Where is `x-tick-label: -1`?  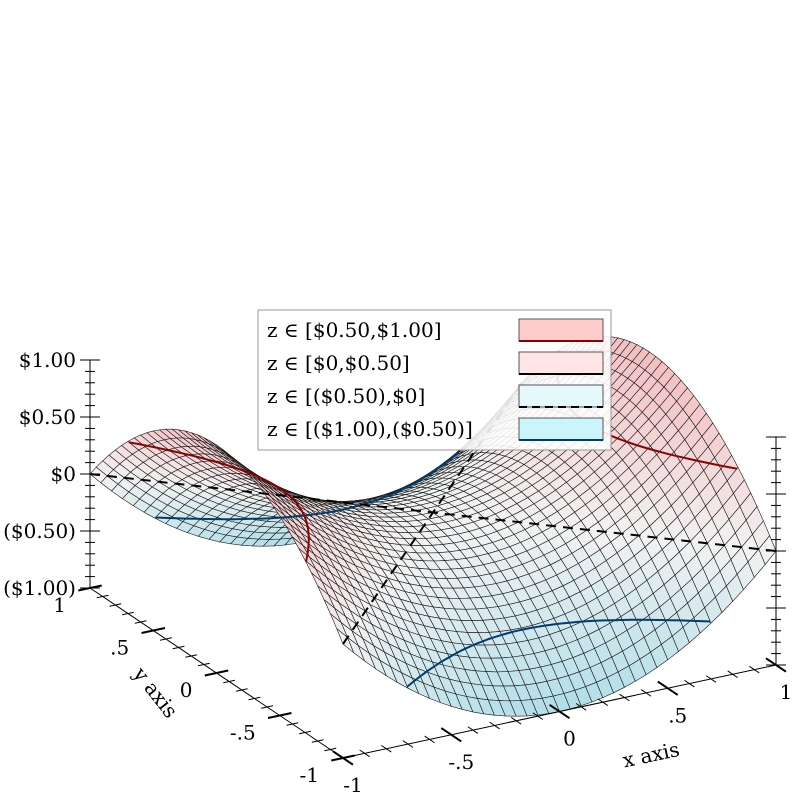
x-tick-label: -1 is located at coordinates (352, 785).